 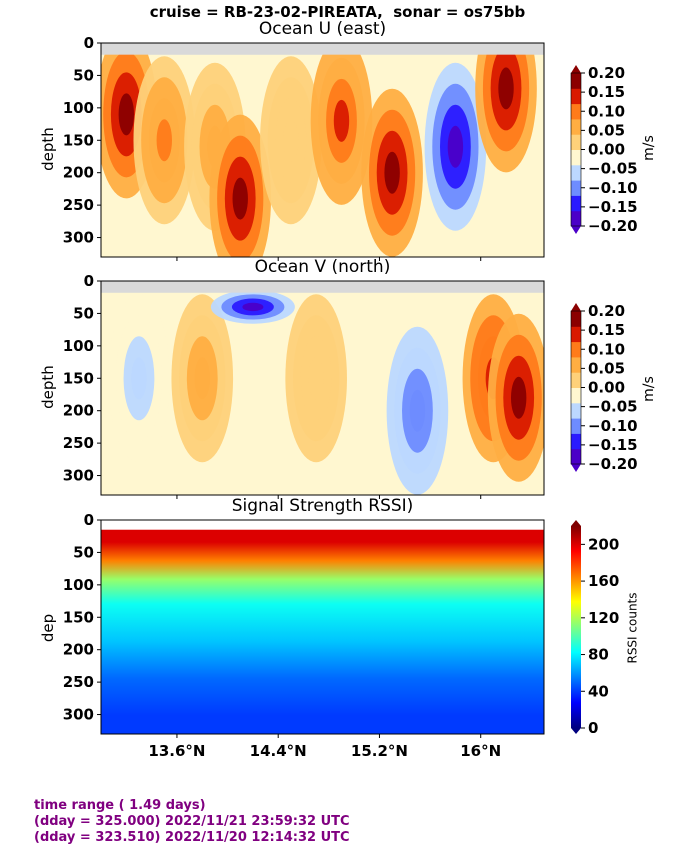 What do you see at coordinates (632, 628) in the screenshot?
I see `colorbar-rssi-label: RSSI counts` at bounding box center [632, 628].